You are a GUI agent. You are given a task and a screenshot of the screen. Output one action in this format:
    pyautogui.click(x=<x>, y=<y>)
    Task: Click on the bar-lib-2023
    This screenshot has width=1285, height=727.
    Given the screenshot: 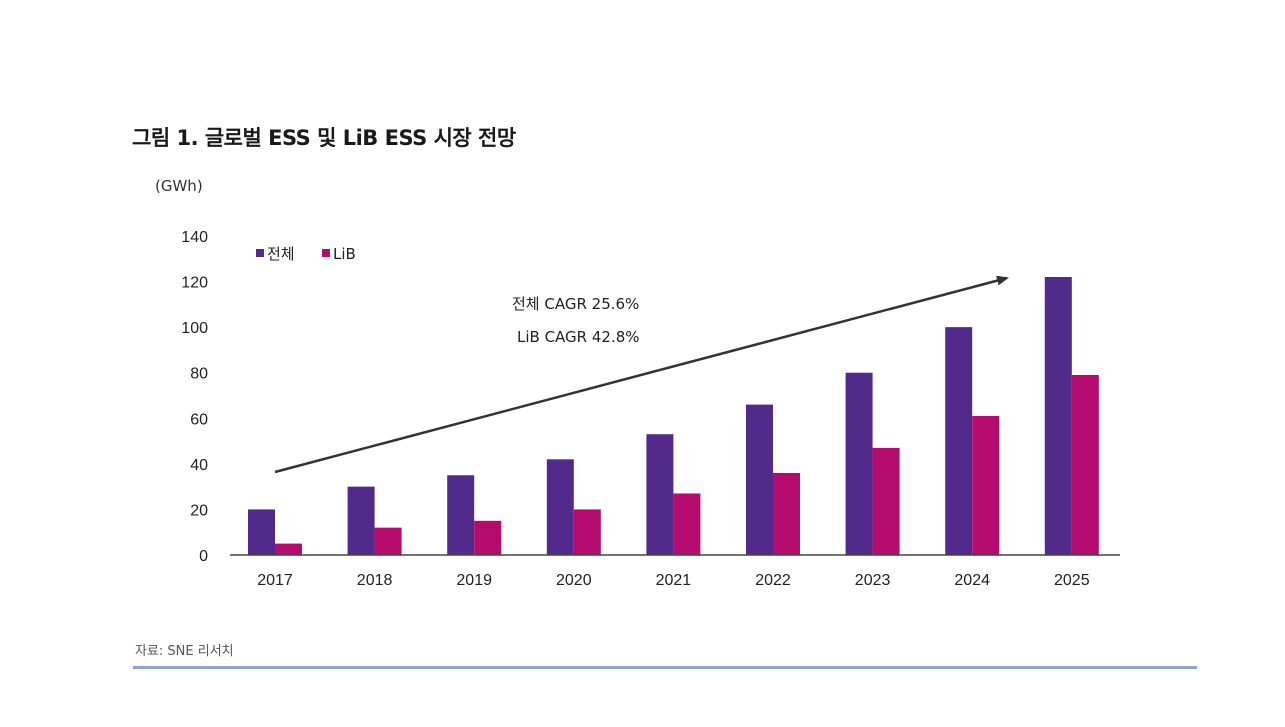 What is the action you would take?
    pyautogui.click(x=886, y=501)
    